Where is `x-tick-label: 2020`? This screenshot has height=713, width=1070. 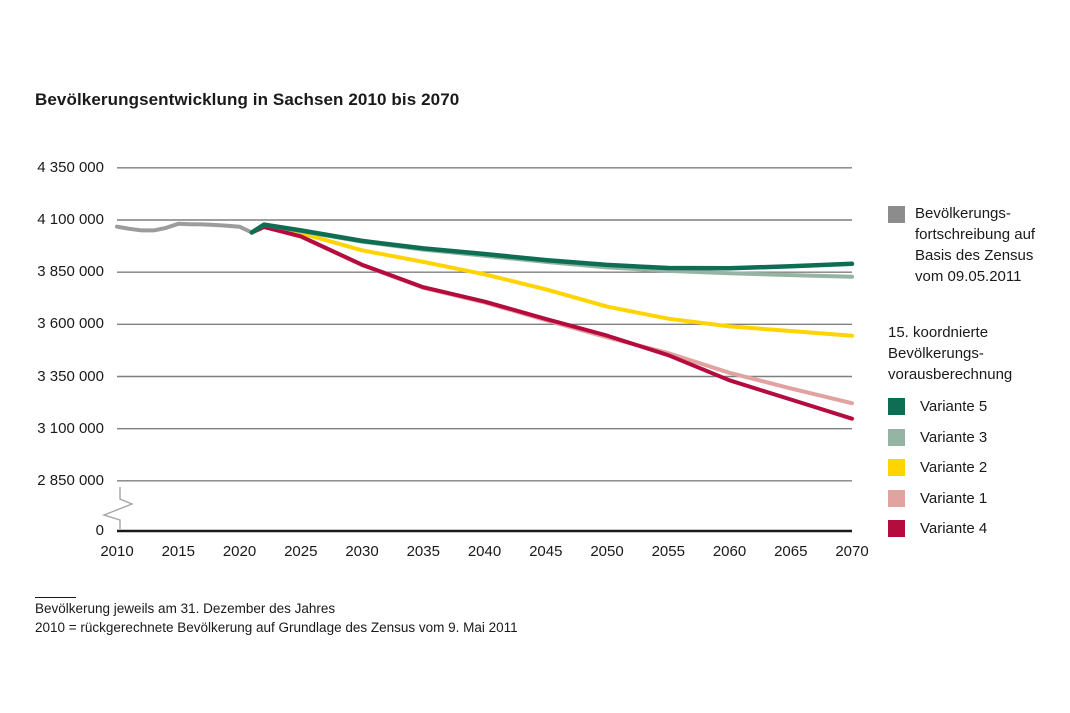
x-tick-label: 2020 is located at coordinates (239, 551).